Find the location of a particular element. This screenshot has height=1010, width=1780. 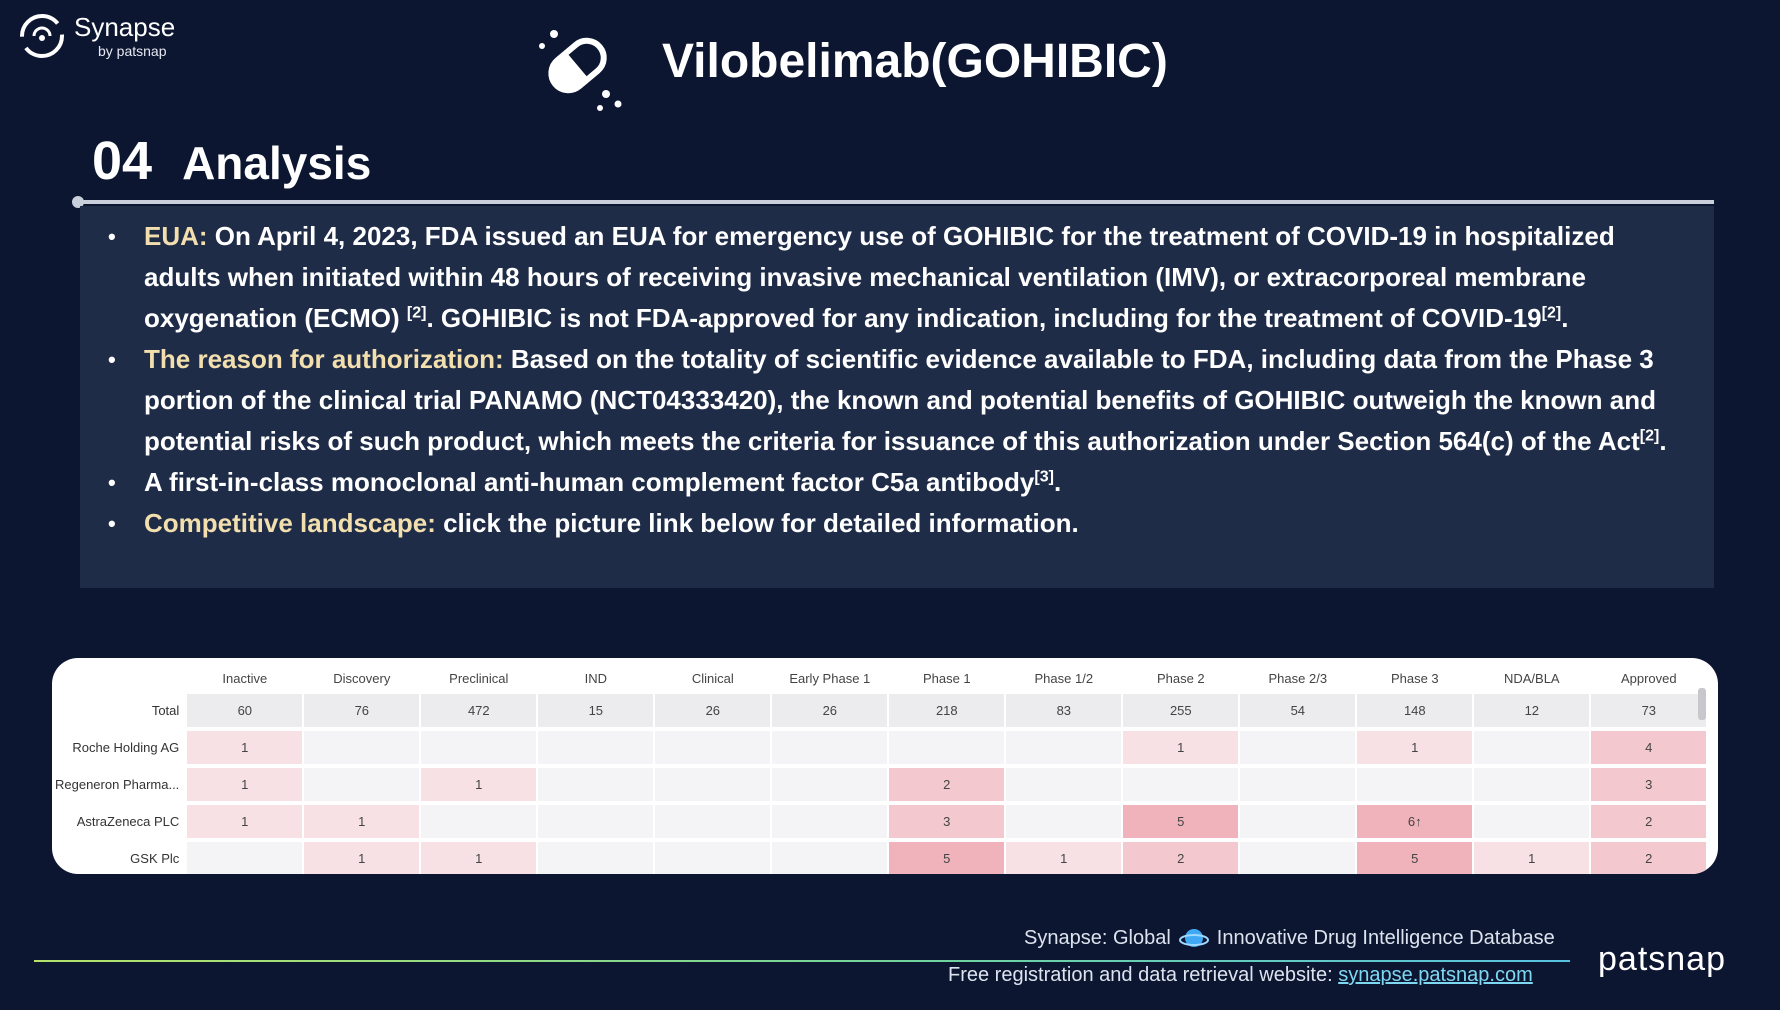

table-cell: 60 is located at coordinates (244, 710).